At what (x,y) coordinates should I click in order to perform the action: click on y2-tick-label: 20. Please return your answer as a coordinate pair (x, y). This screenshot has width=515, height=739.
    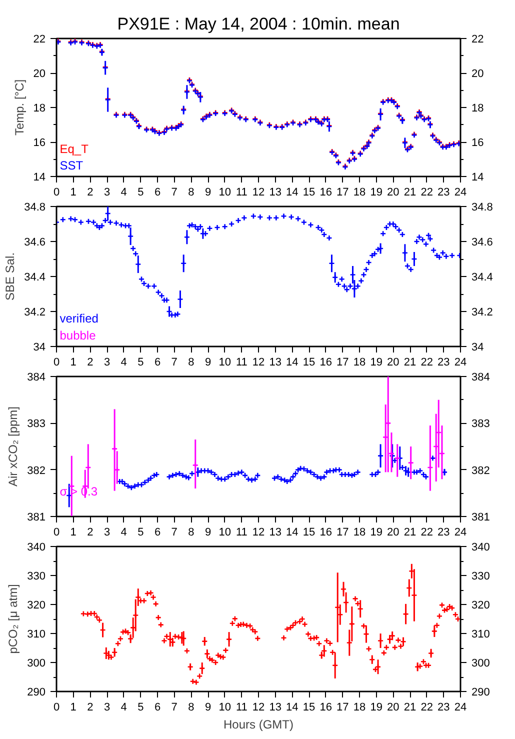
    Looking at the image, I should click on (478, 74).